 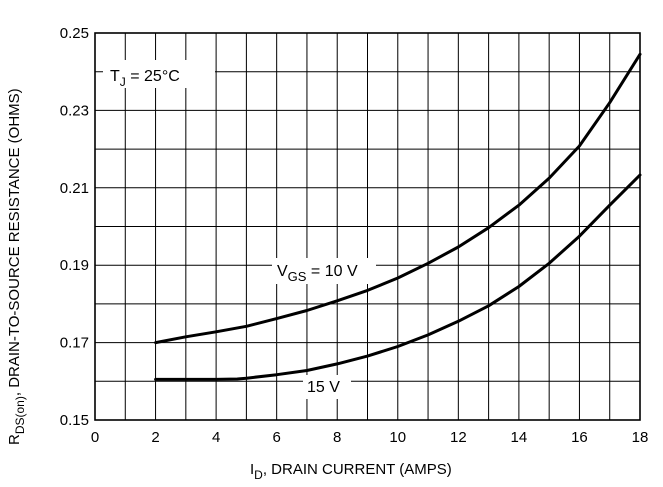 What do you see at coordinates (276, 437) in the screenshot?
I see `x-tick-label: 6` at bounding box center [276, 437].